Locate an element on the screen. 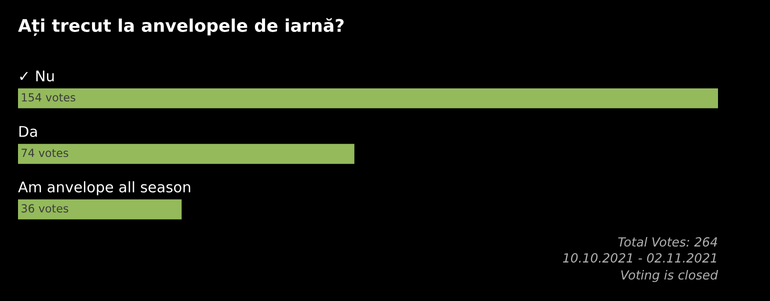 The width and height of the screenshot is (770, 301). text: Total Votes: 264 is located at coordinates (668, 241).